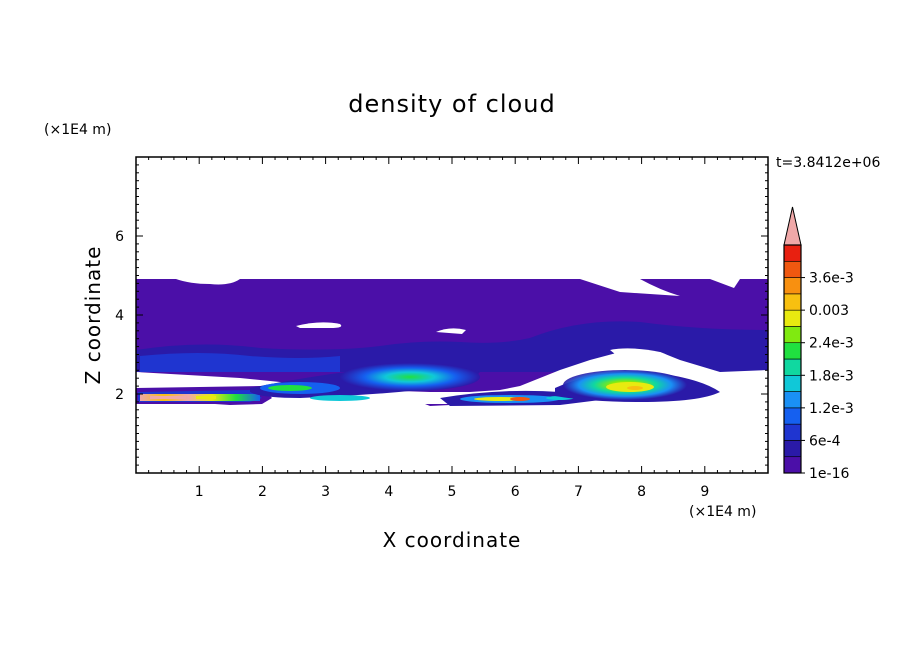 The image size is (904, 654). Describe the element at coordinates (119, 395) in the screenshot. I see `y-tick-label: 2` at that location.